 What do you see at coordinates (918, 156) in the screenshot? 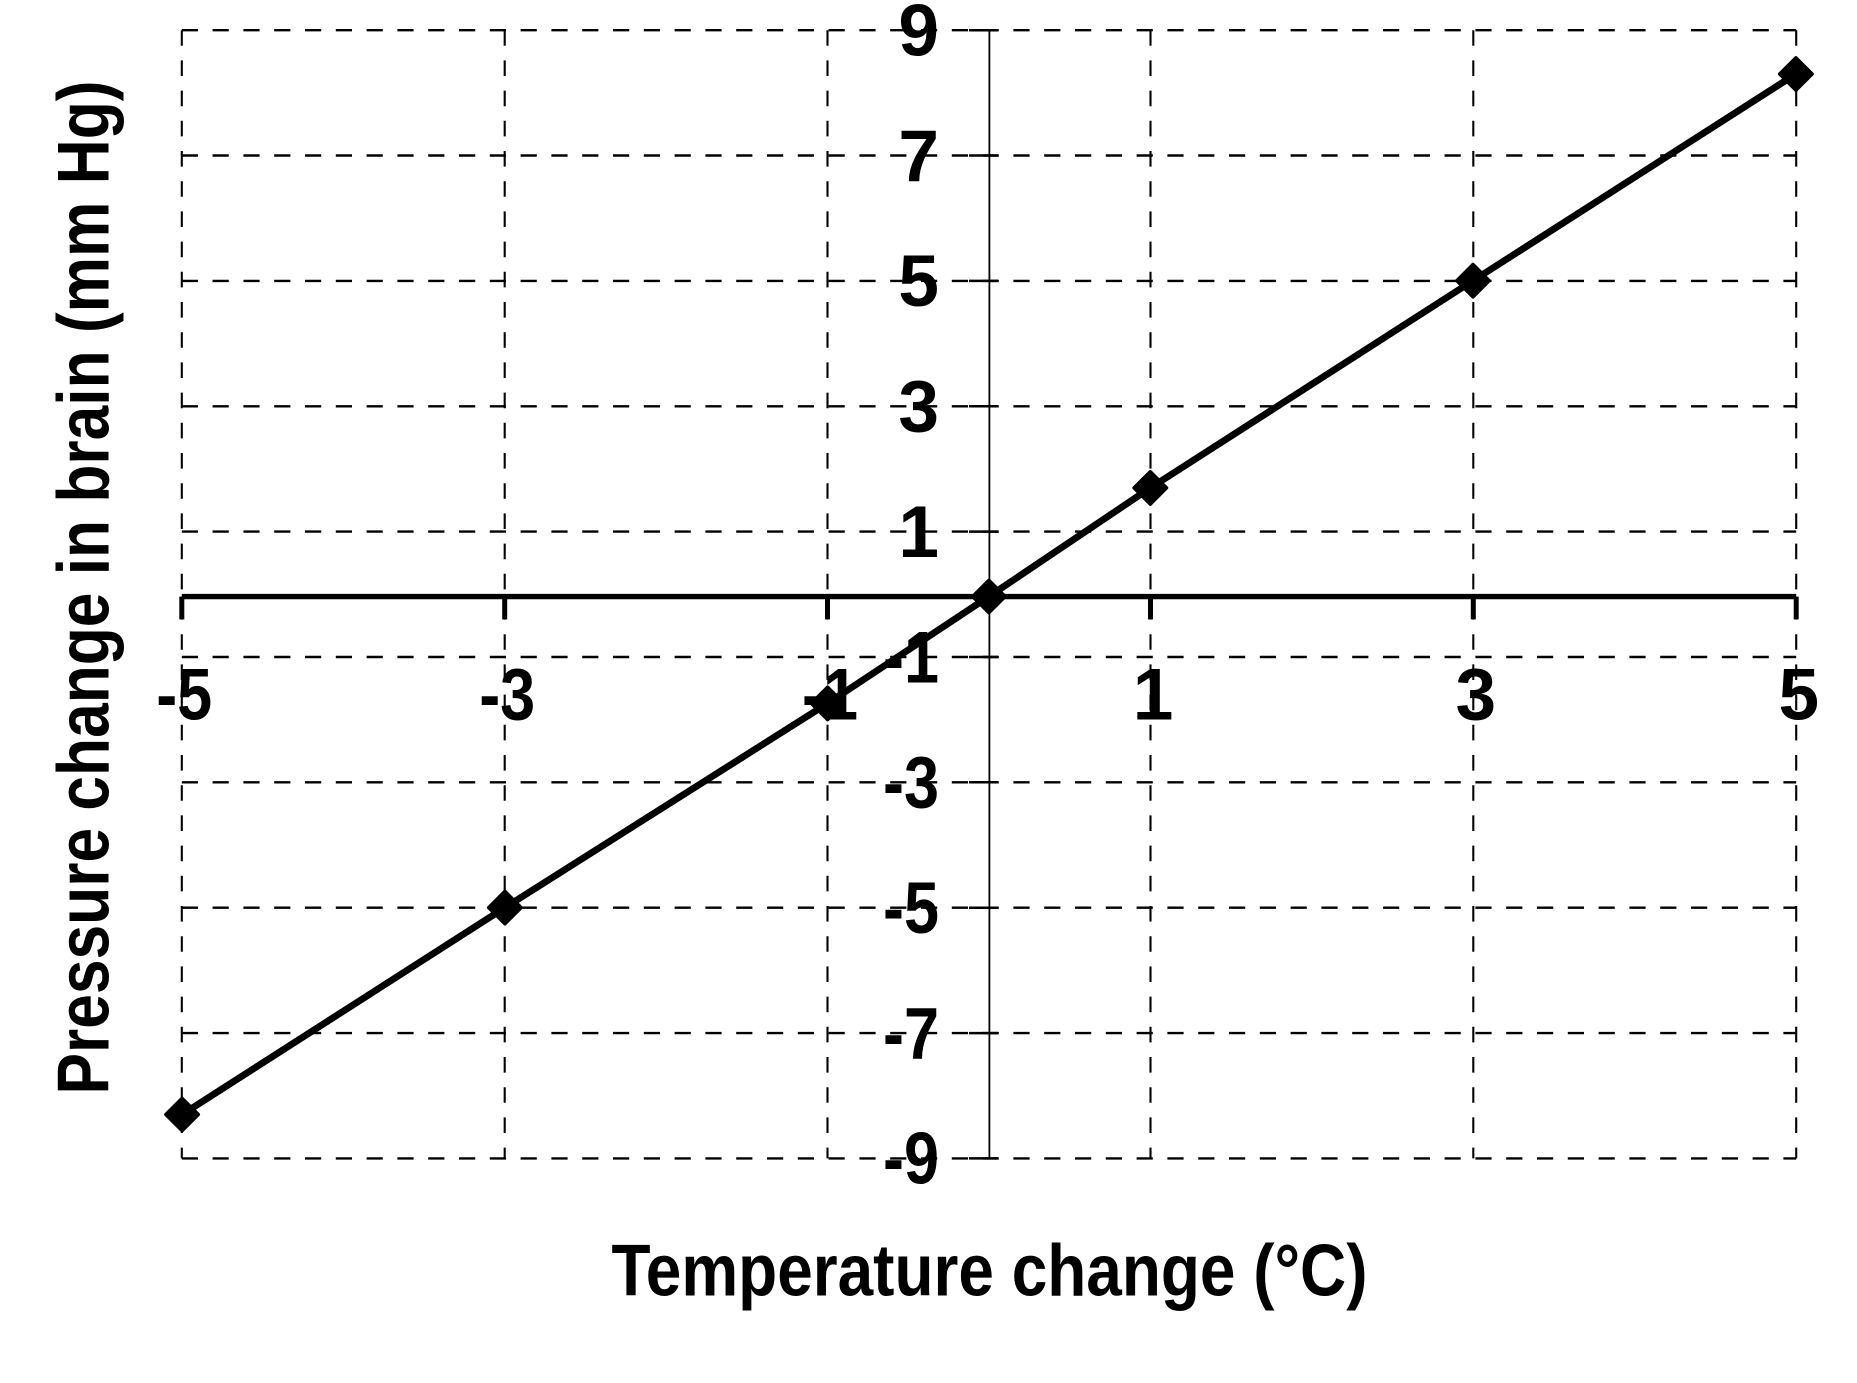
I see `svg-text: 7` at bounding box center [918, 156].